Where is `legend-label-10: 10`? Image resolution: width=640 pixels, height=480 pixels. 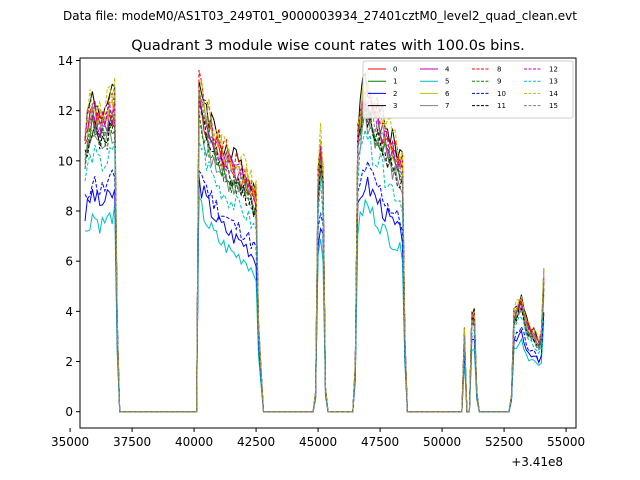 legend-label-10: 10 is located at coordinates (501, 94).